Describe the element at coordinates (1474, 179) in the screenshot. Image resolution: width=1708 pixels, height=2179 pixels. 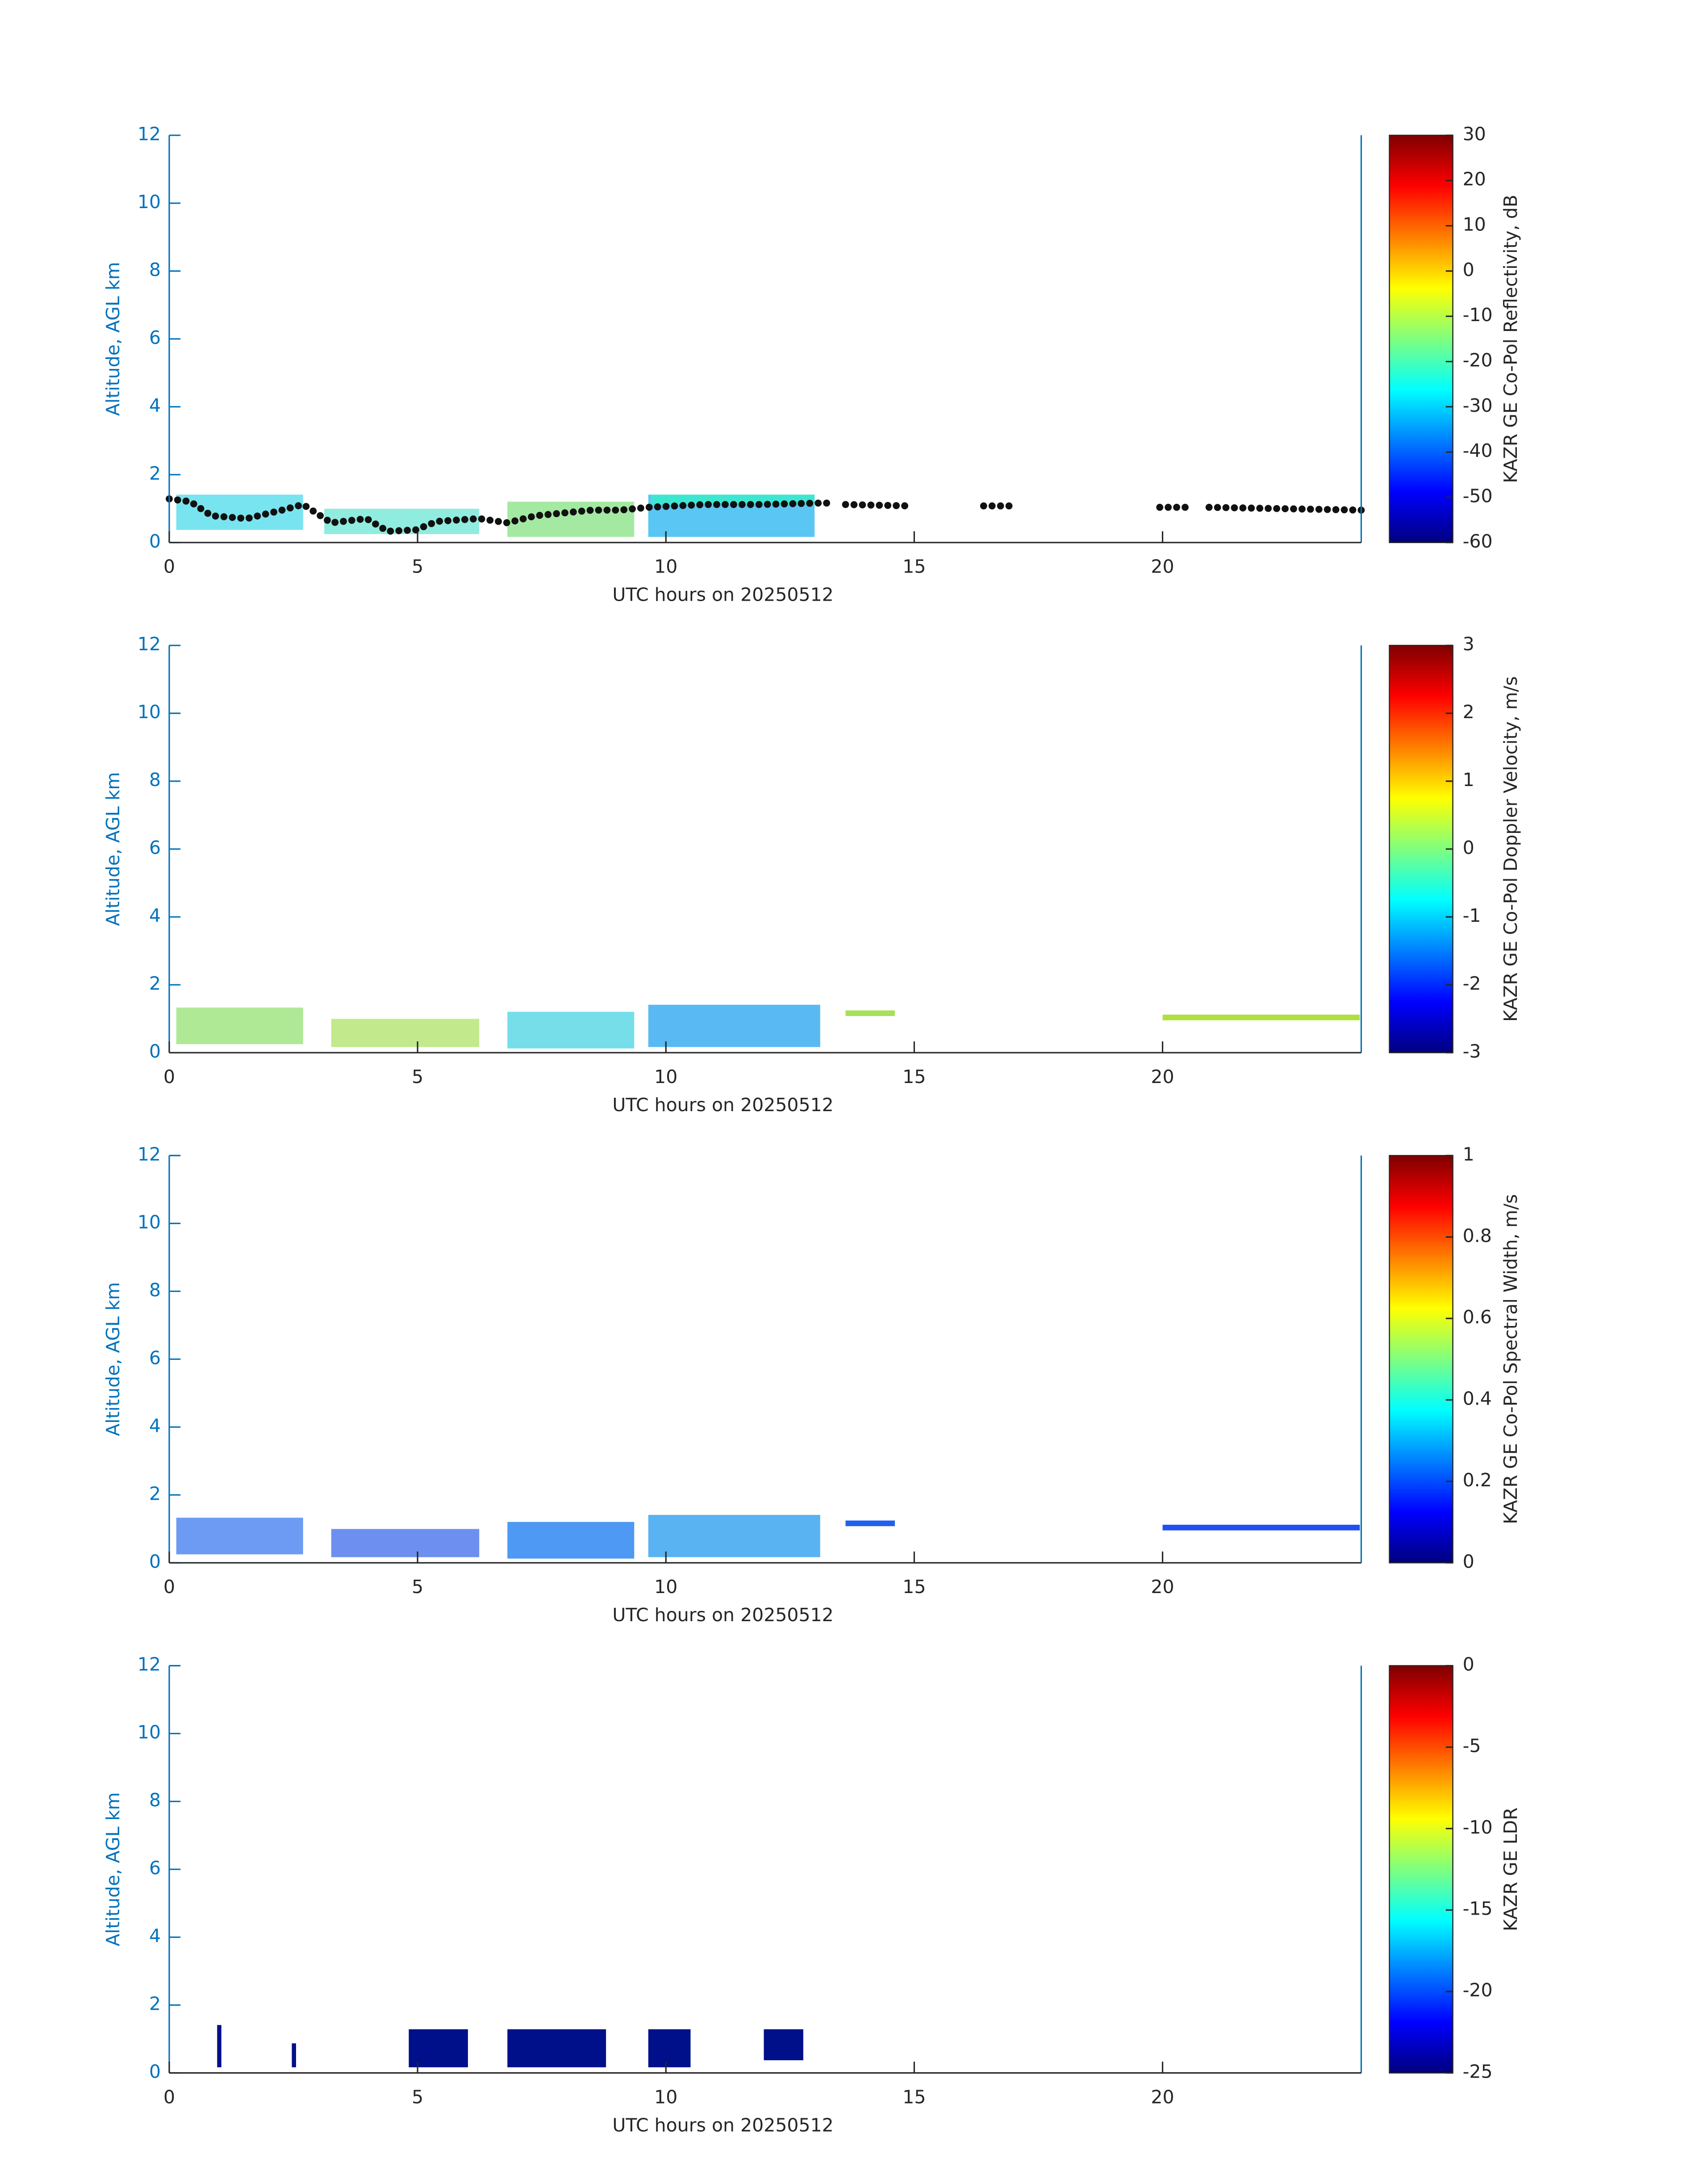
I see `colorbar-tick-label: 20` at that location.